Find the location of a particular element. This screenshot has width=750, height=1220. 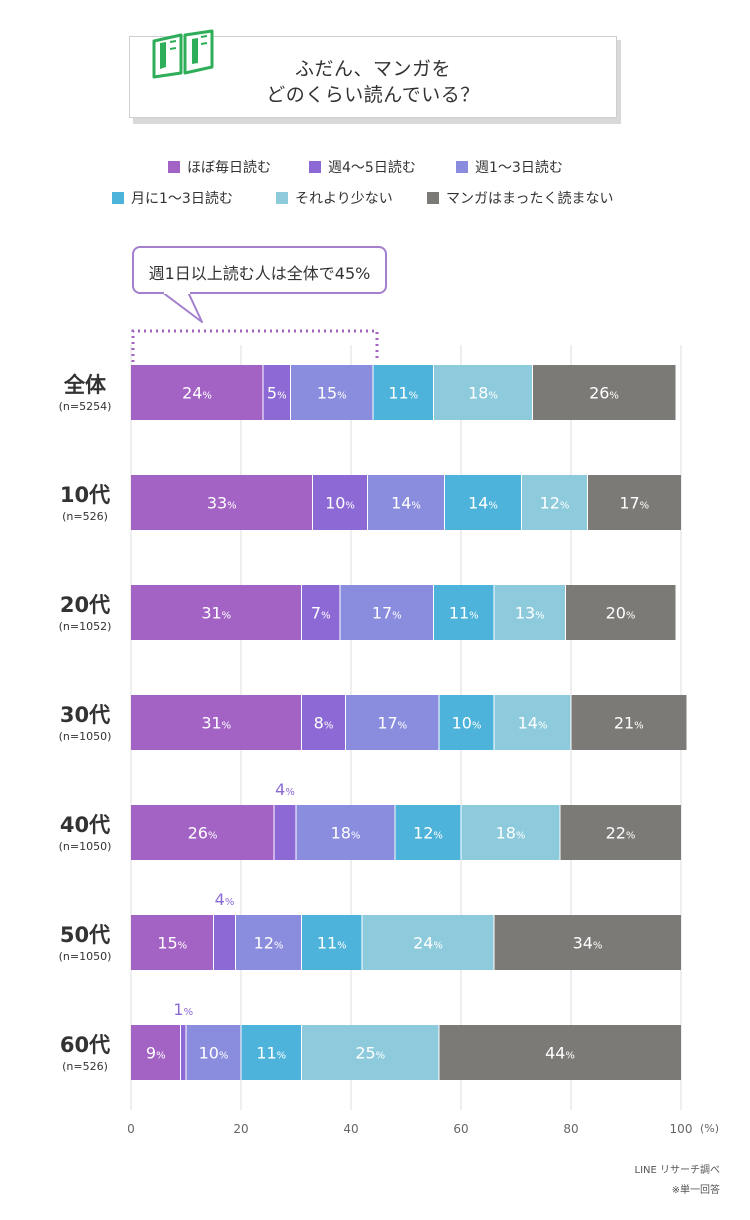

bar-value-label: 7% is located at coordinates (321, 613).